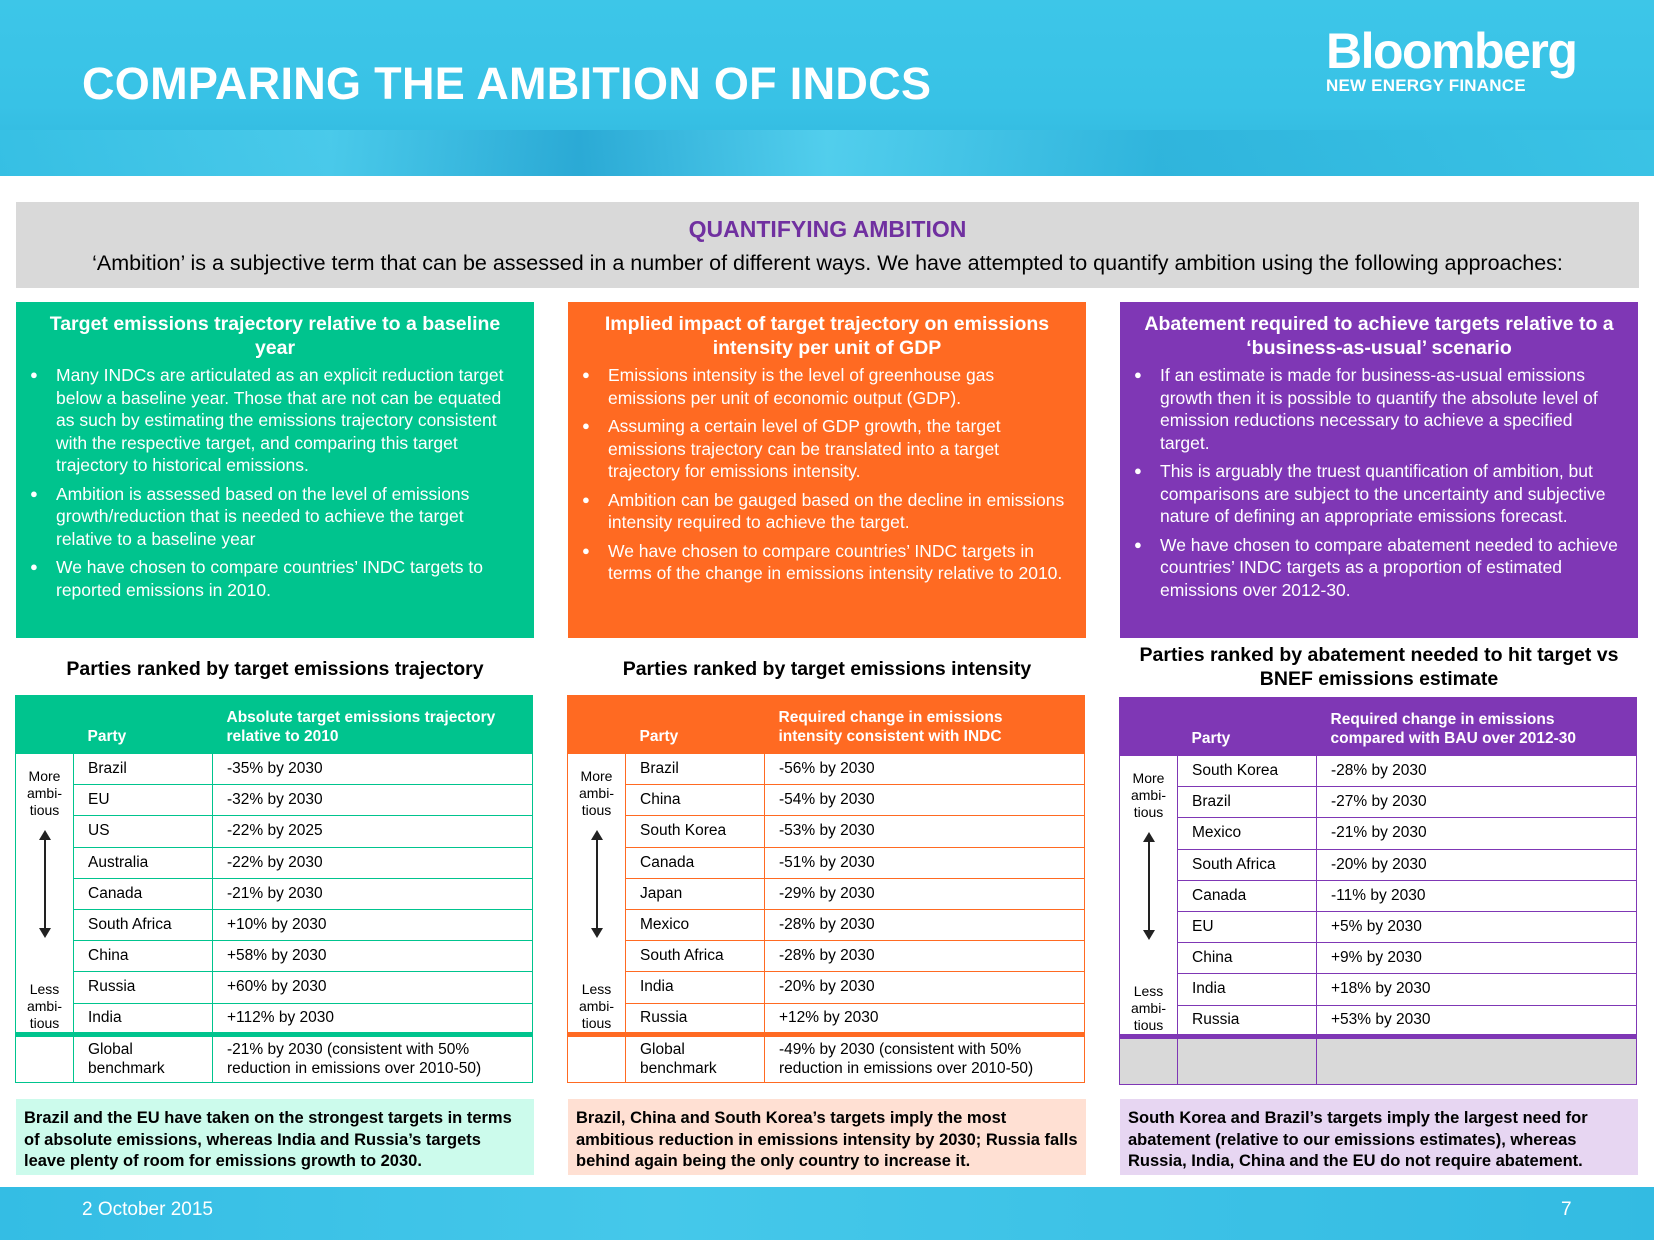 The height and width of the screenshot is (1240, 1654). What do you see at coordinates (1426, 85) in the screenshot?
I see `logo-subtitle: NEW ENERGY FINANCE` at bounding box center [1426, 85].